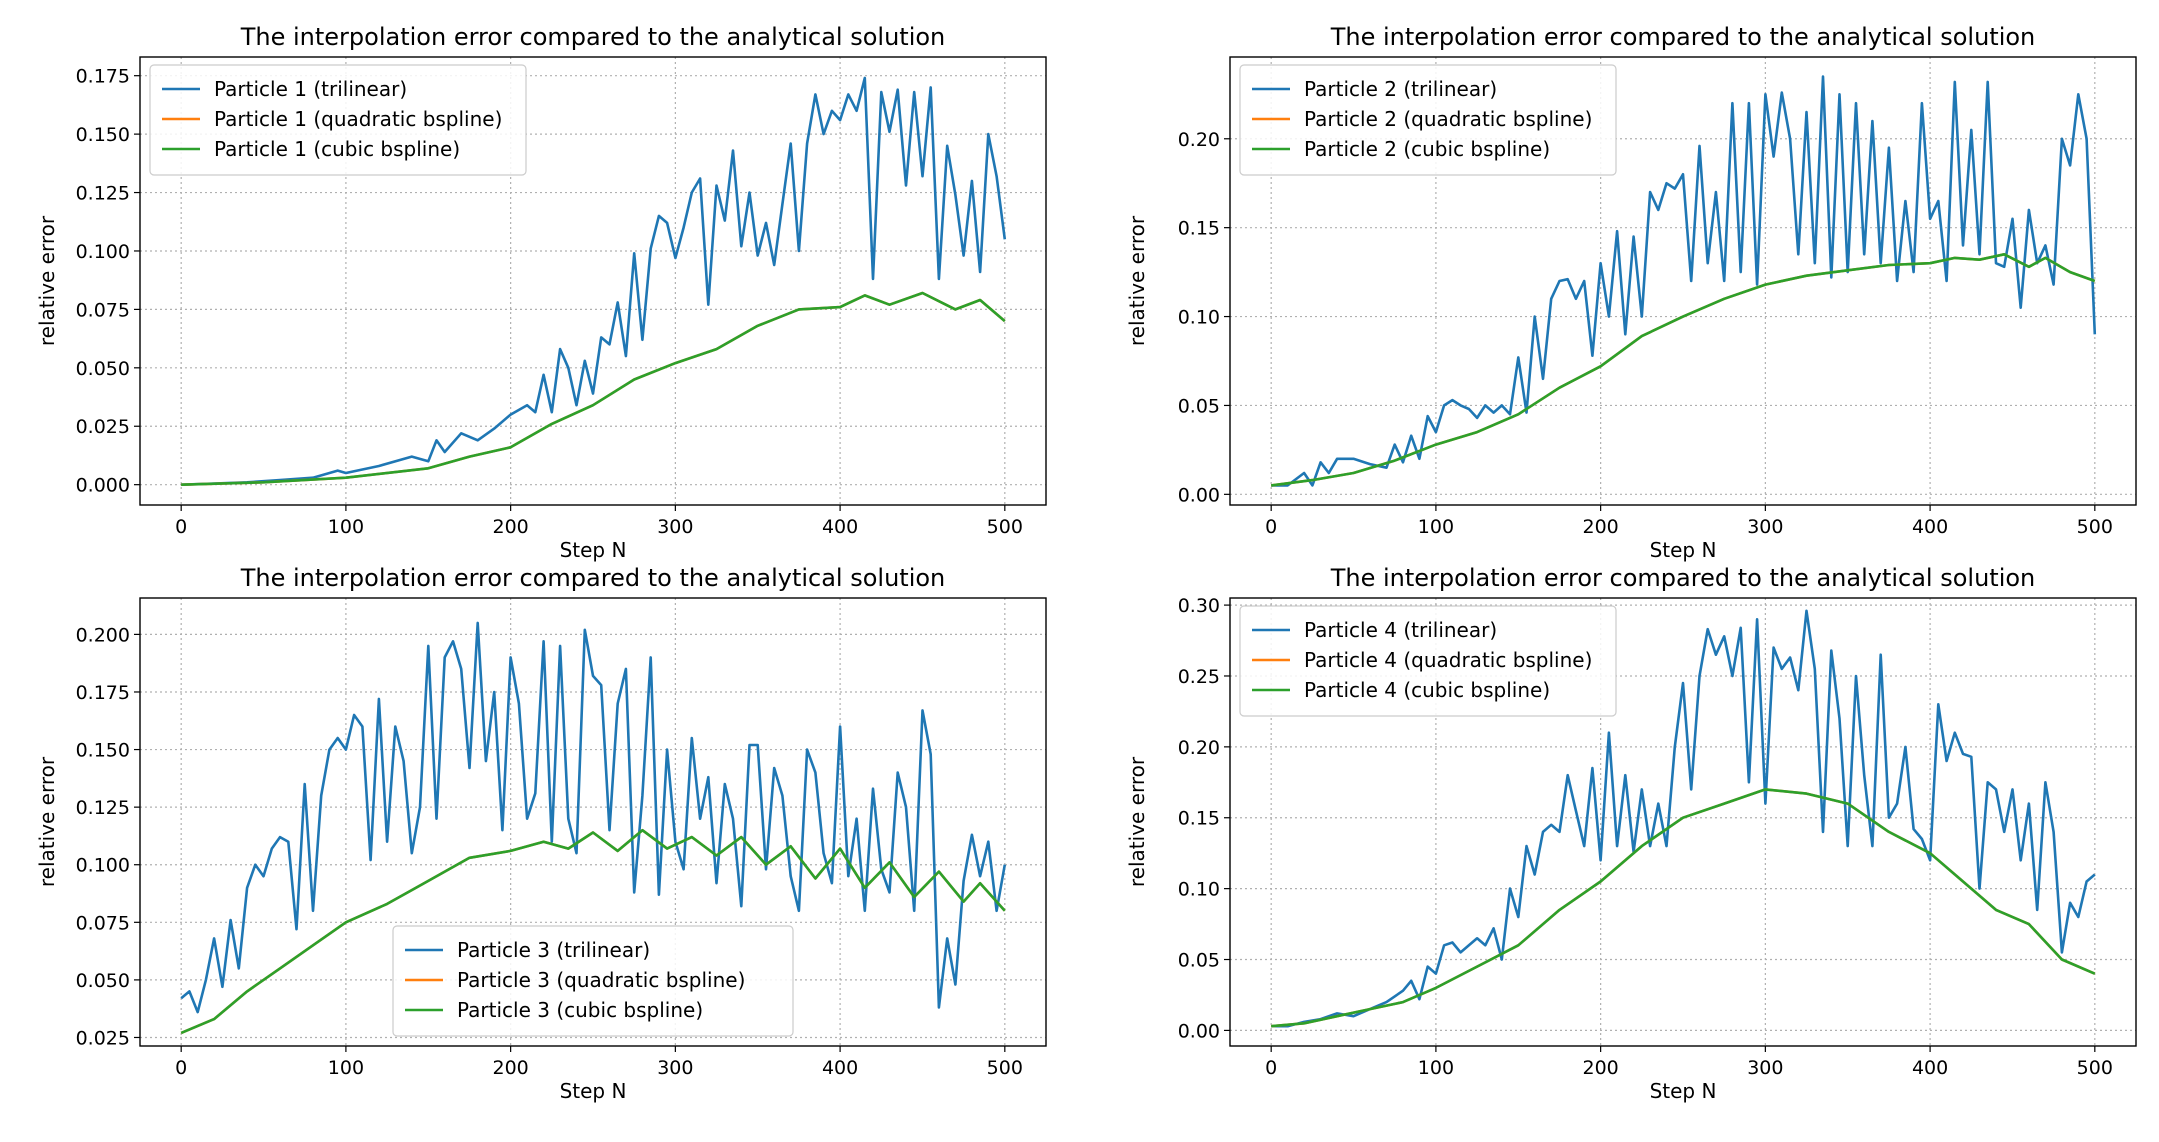  What do you see at coordinates (1199, 606) in the screenshot?
I see `y-tick-label: 0.30` at bounding box center [1199, 606].